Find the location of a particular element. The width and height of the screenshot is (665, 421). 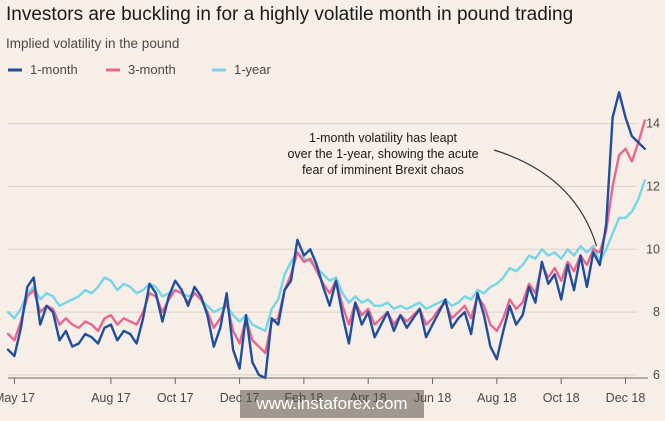

chart-subtitle: Implied volatility in the pound is located at coordinates (93, 43).